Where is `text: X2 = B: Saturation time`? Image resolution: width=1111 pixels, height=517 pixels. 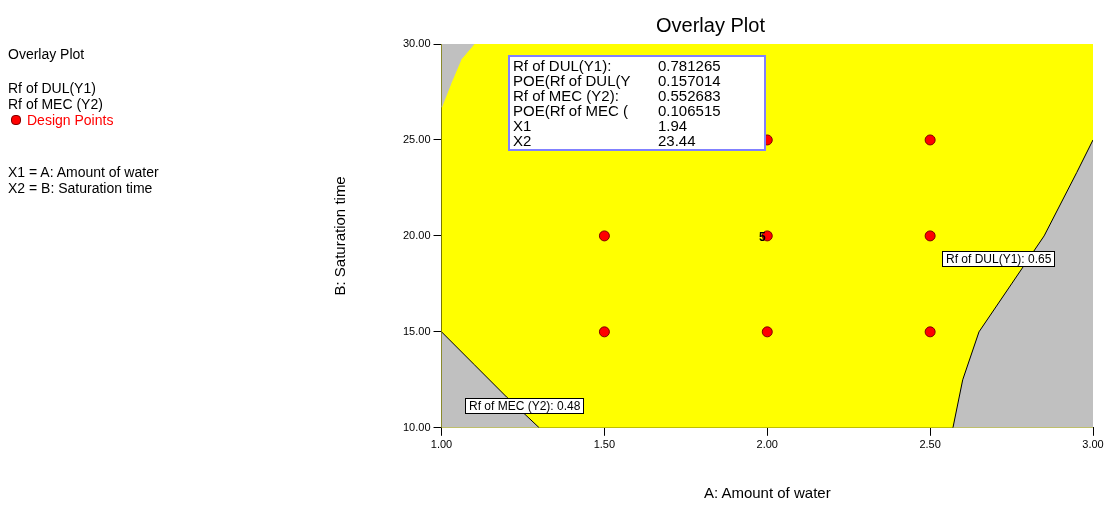 text: X2 = B: Saturation time is located at coordinates (81, 188).